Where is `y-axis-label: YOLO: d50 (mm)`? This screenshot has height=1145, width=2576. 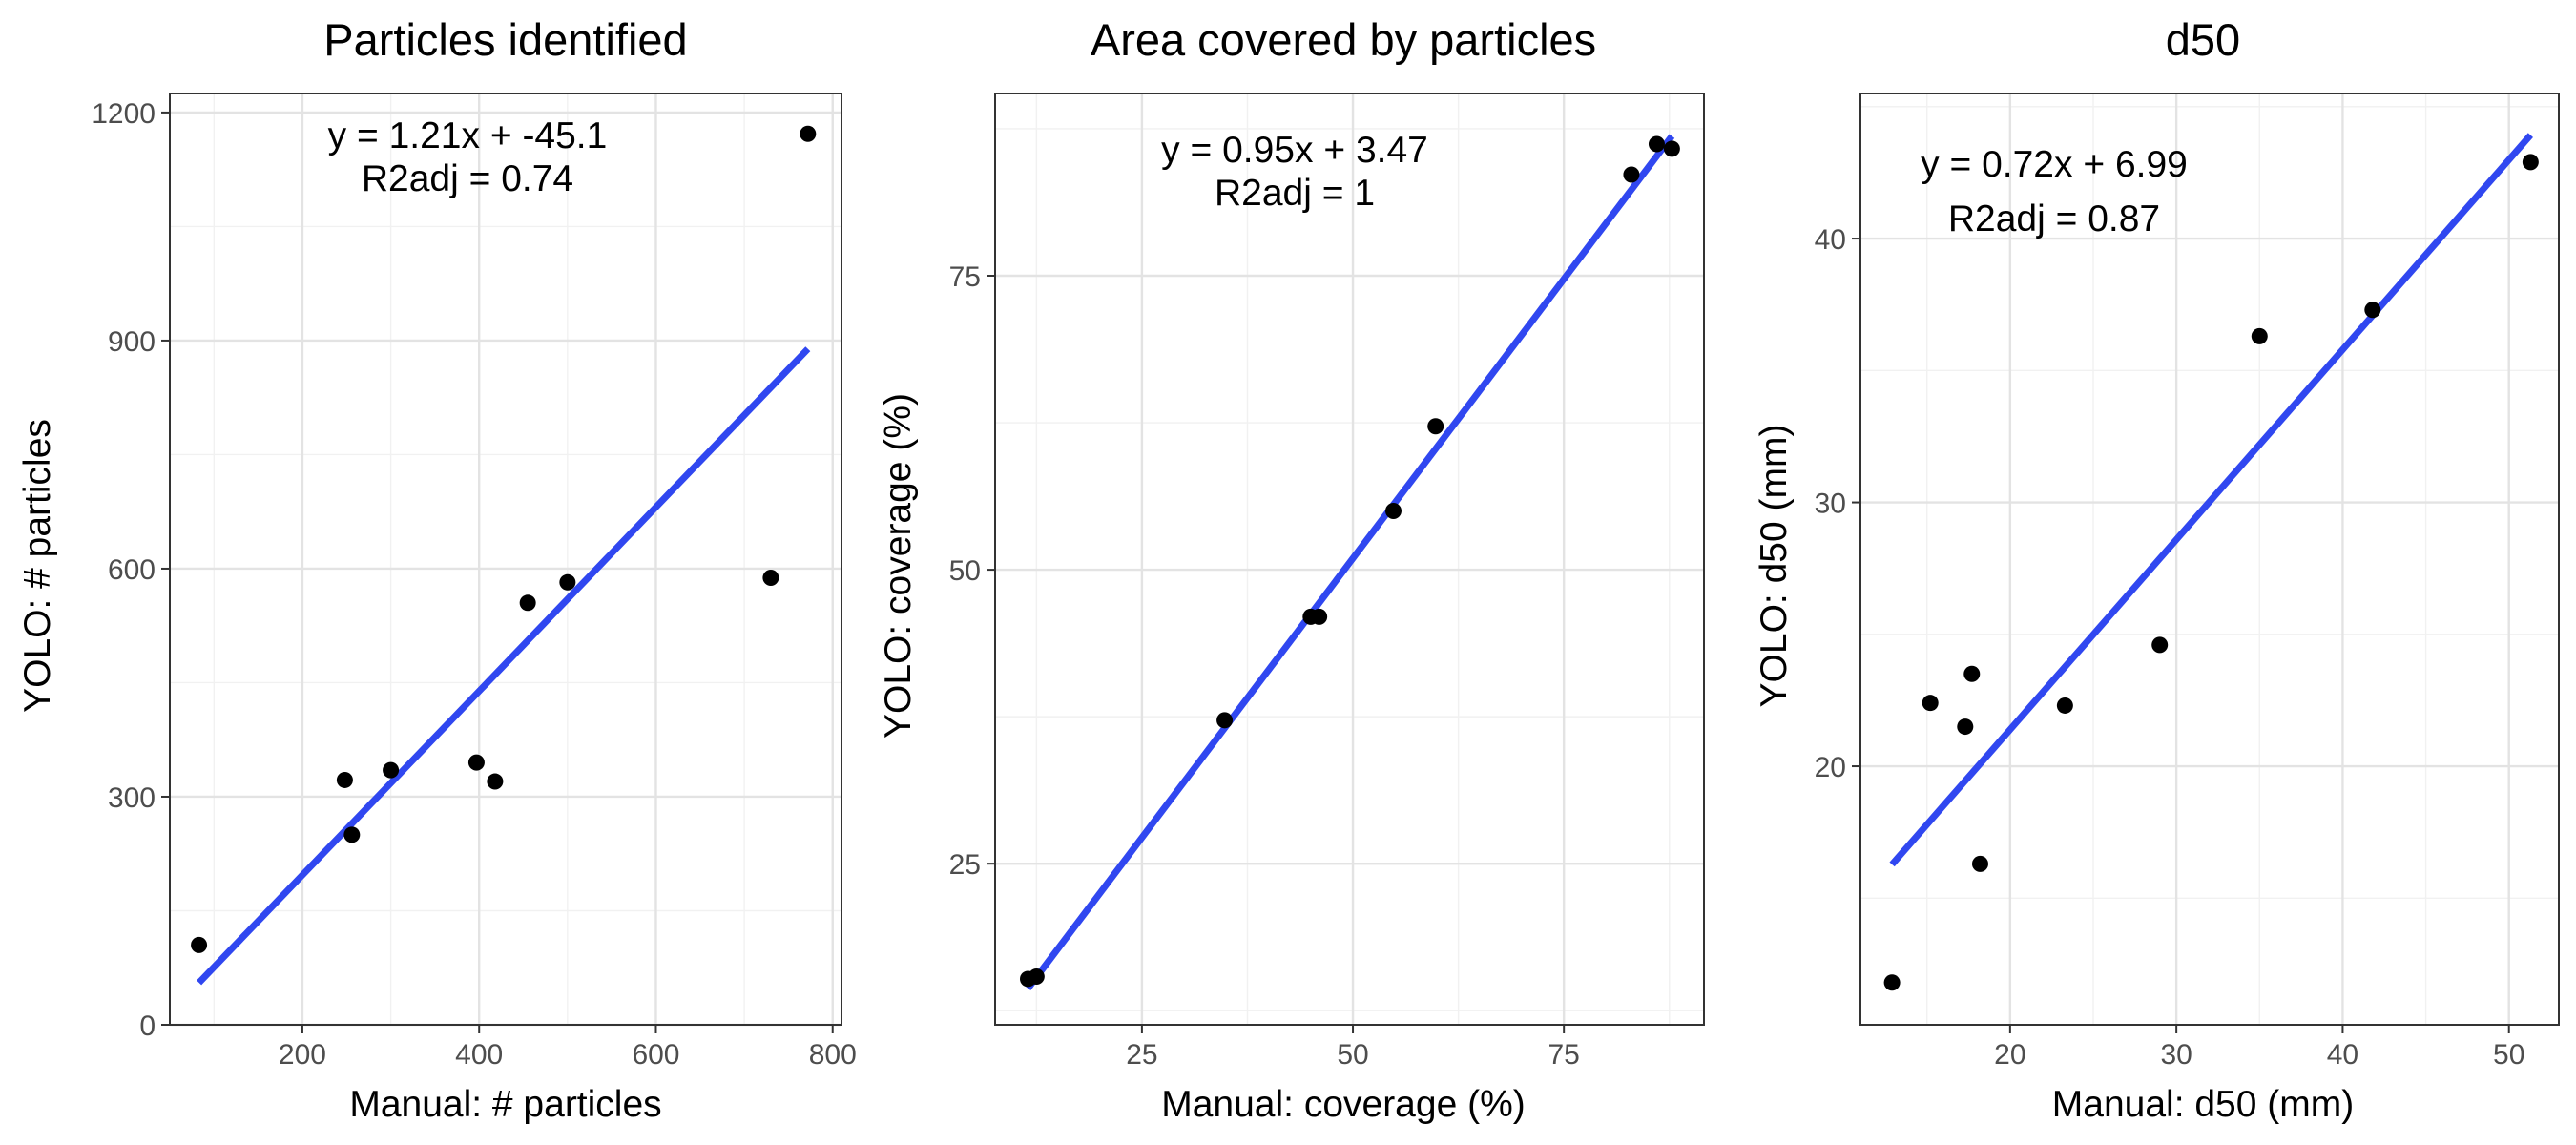 y-axis-label: YOLO: d50 (mm) is located at coordinates (1774, 566).